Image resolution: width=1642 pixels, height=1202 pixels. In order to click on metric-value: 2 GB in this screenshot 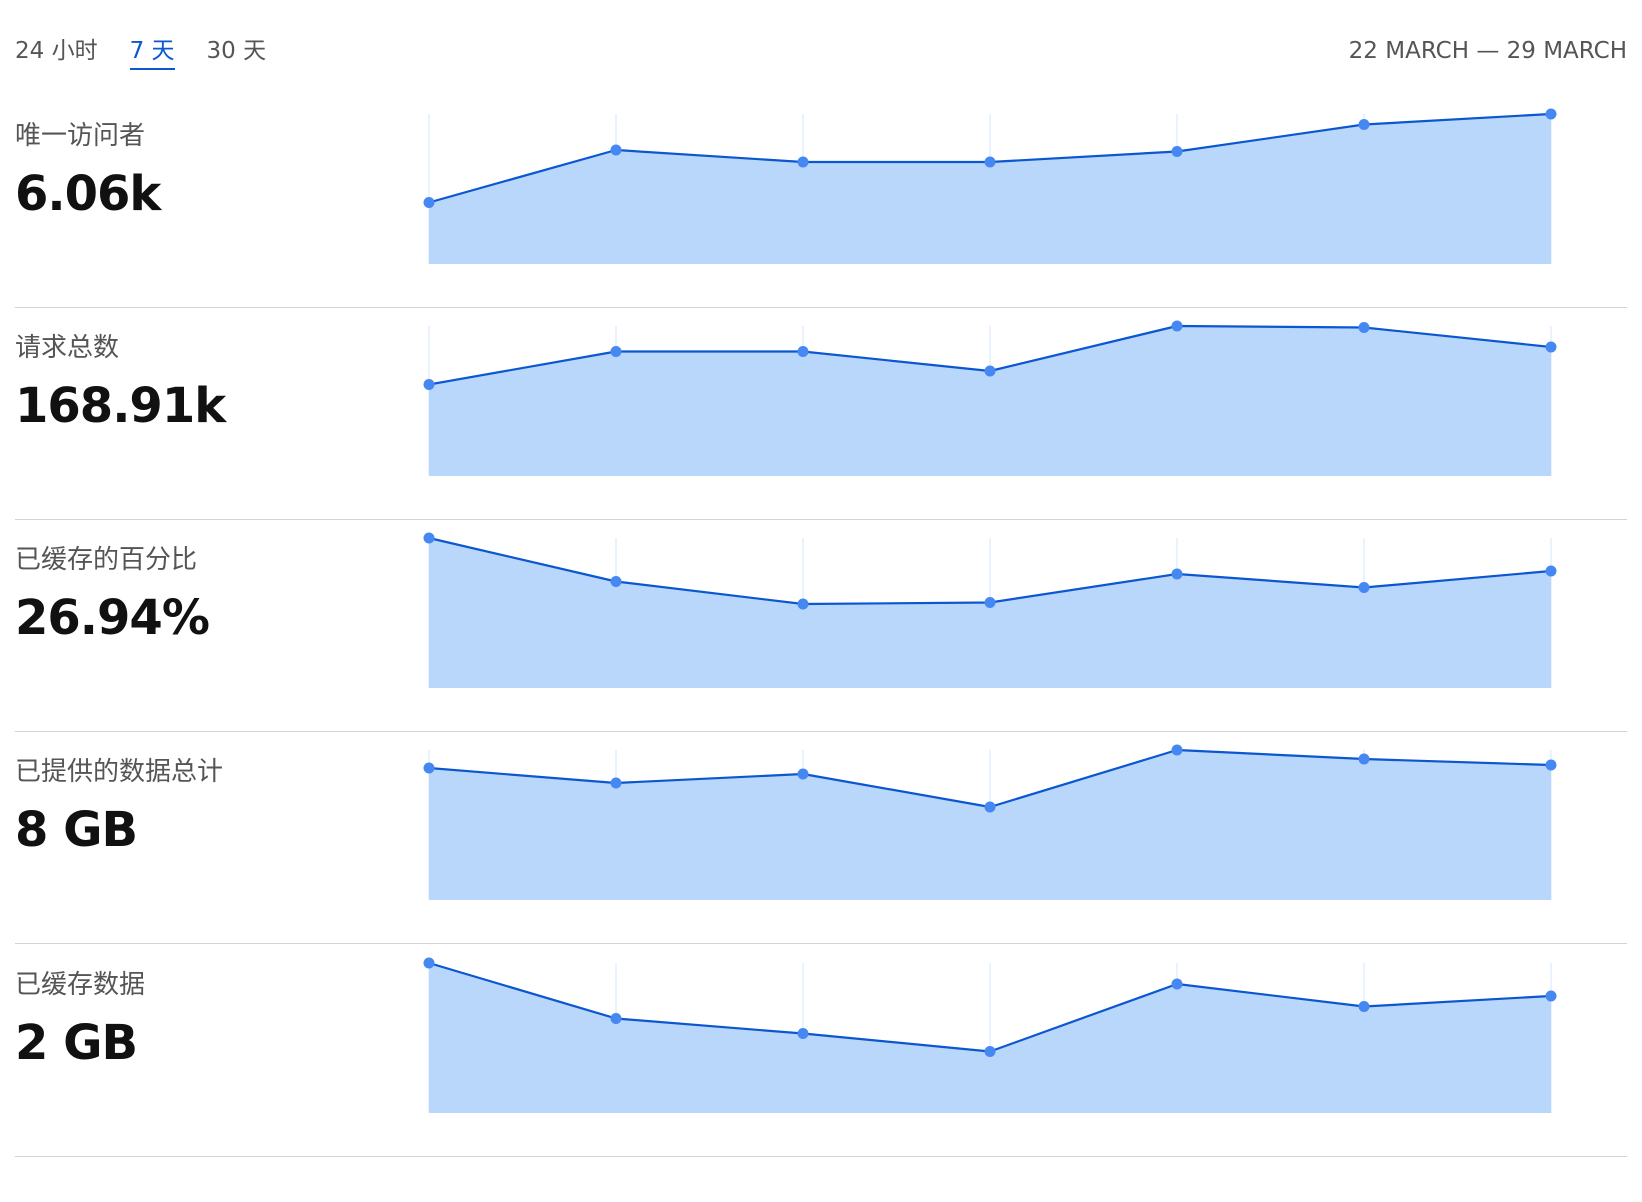, I will do `click(76, 1043)`.